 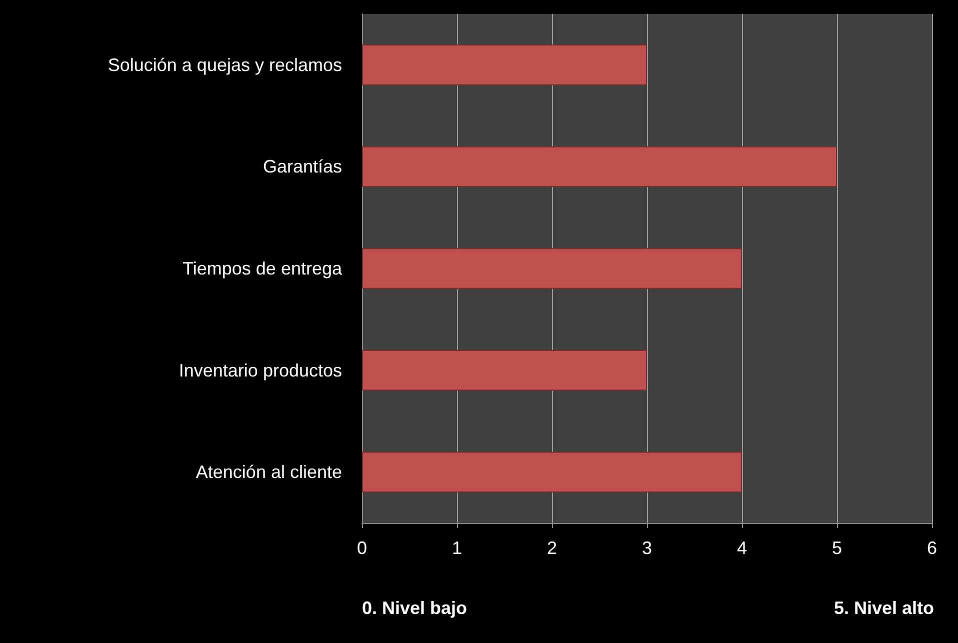 What do you see at coordinates (742, 548) in the screenshot?
I see `x-tick-label: 4` at bounding box center [742, 548].